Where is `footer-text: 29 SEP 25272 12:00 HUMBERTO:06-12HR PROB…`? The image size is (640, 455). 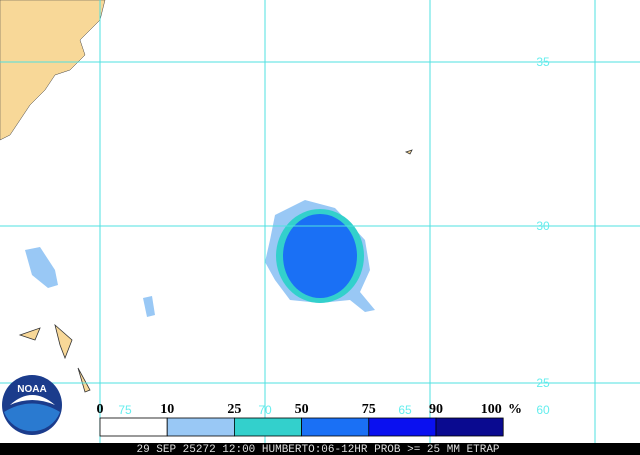 footer-text: 29 SEP 25272 12:00 HUMBERTO:06-12HR PROB… is located at coordinates (317, 449).